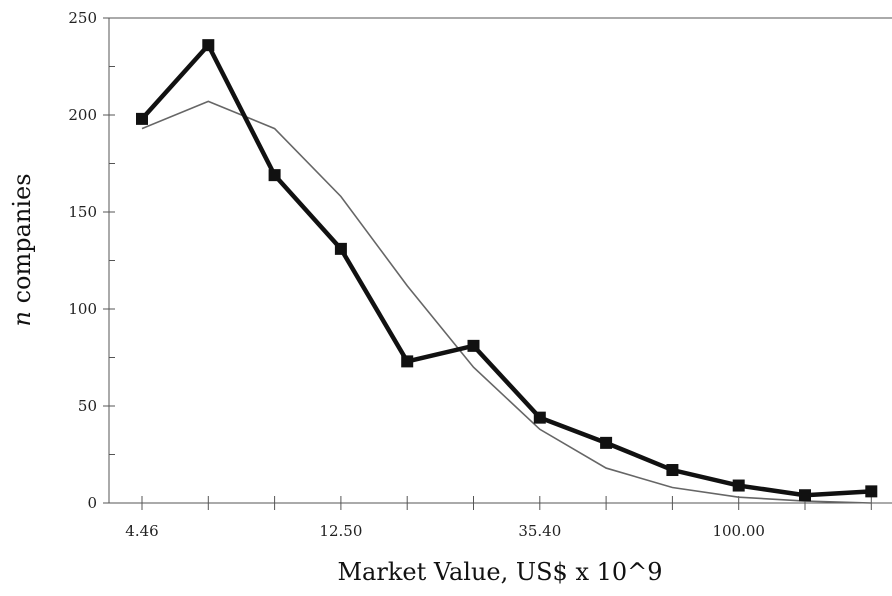  I want to click on x-tick-label: 4.46, so click(141, 531).